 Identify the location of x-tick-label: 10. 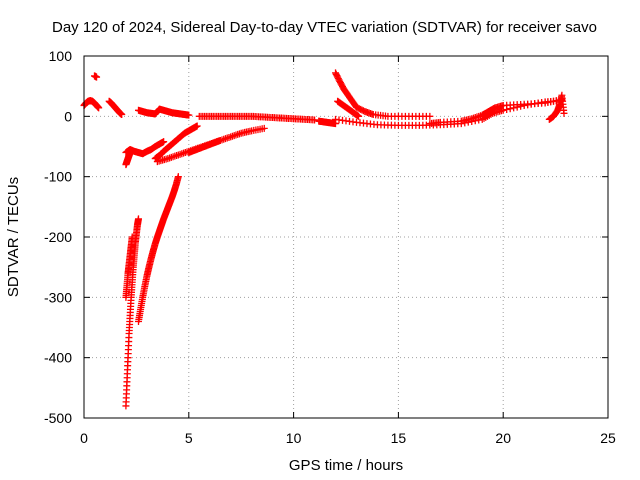
(294, 438).